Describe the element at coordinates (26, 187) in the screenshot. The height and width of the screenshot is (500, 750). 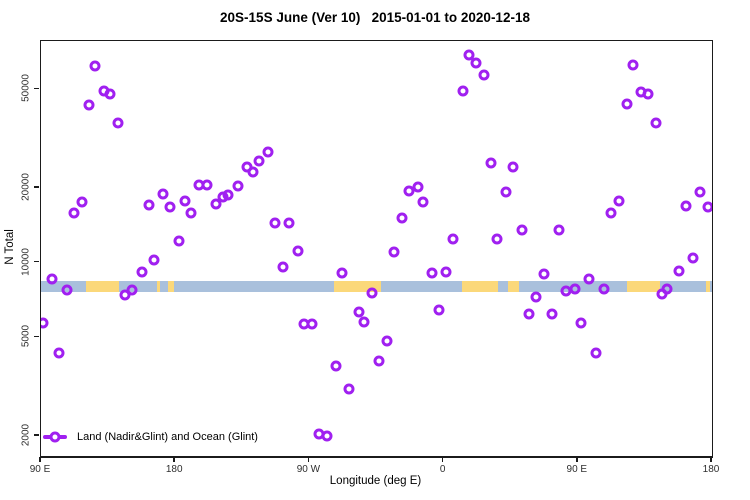
I see `y-tick-label: 20000` at that location.